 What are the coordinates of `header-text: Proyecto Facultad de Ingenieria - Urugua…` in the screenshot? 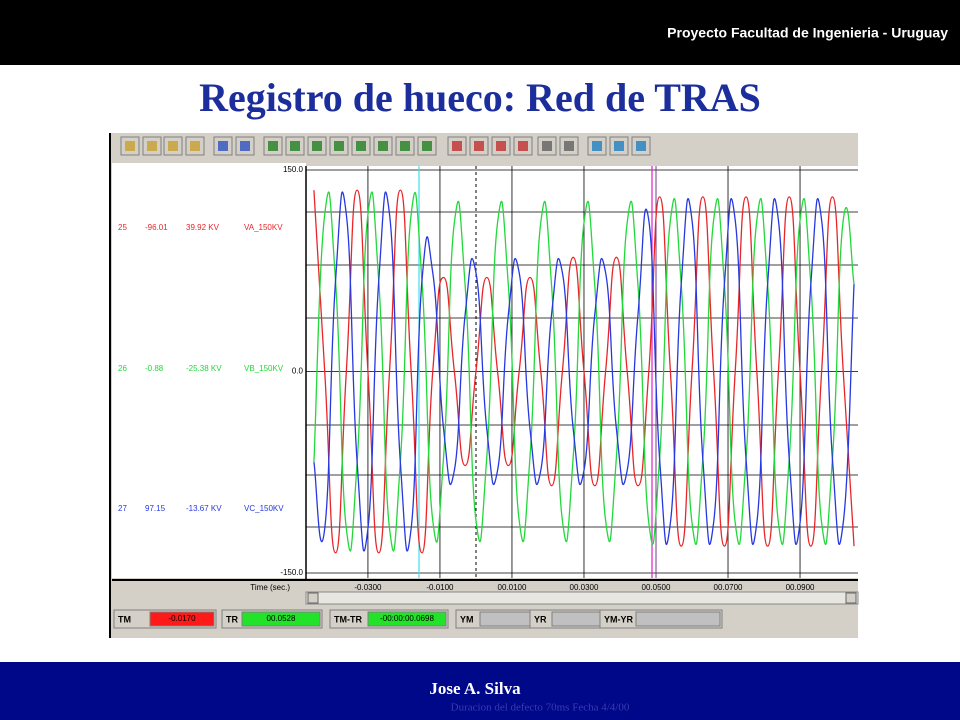 It's located at (807, 33).